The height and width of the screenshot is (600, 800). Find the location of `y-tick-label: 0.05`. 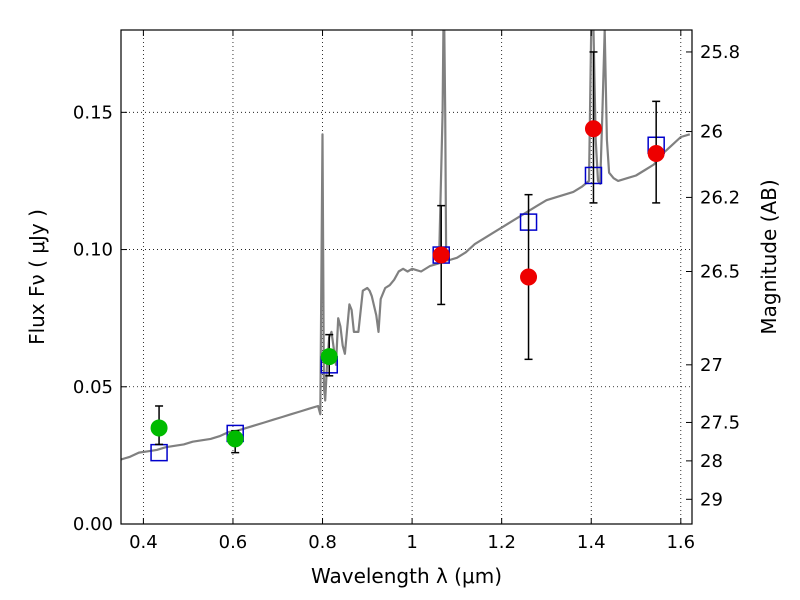

y-tick-label: 0.05 is located at coordinates (93, 387).